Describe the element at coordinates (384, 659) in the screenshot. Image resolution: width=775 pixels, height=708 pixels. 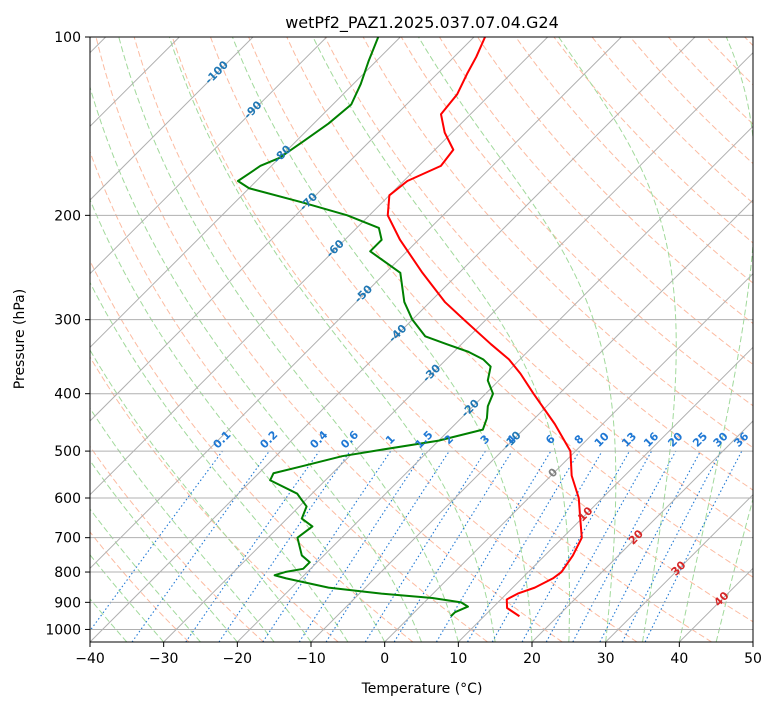
I see `x-tick-label: 0` at that location.